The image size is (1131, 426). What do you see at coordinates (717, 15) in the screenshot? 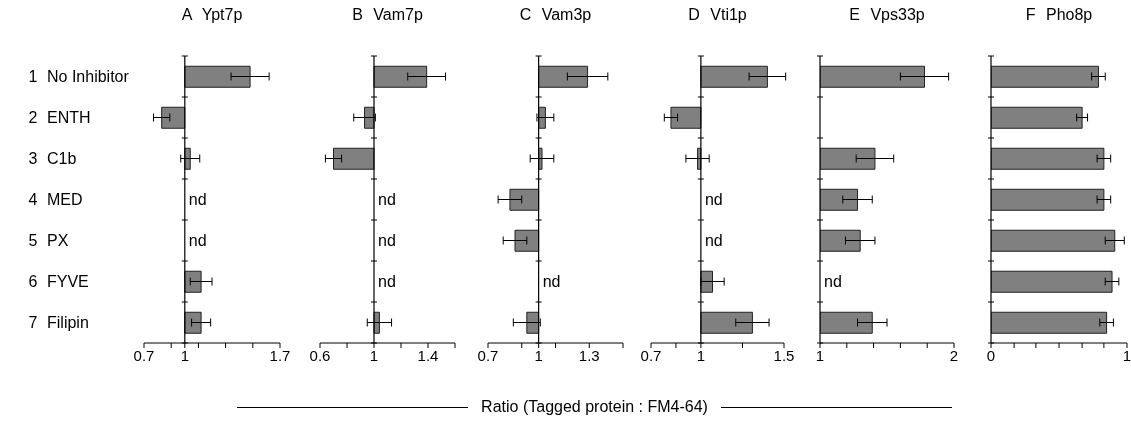
I see `chart-title: D Vti1p` at bounding box center [717, 15].